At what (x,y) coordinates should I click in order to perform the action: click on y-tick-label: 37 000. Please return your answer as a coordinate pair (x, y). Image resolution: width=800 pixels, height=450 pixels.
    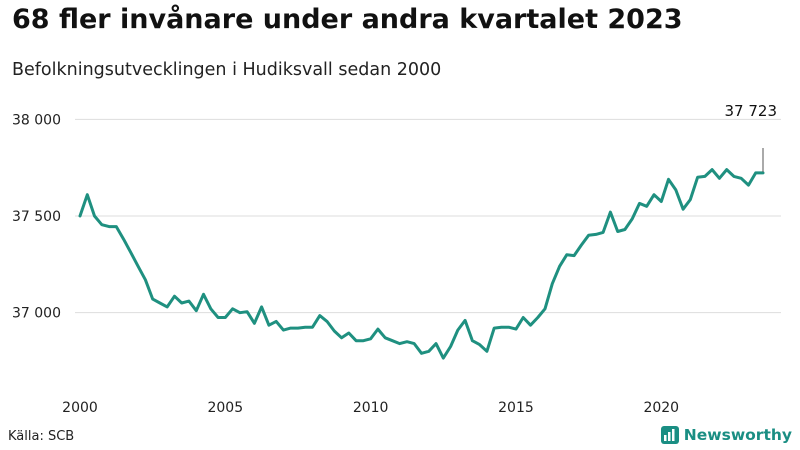
    Looking at the image, I should click on (36, 314).